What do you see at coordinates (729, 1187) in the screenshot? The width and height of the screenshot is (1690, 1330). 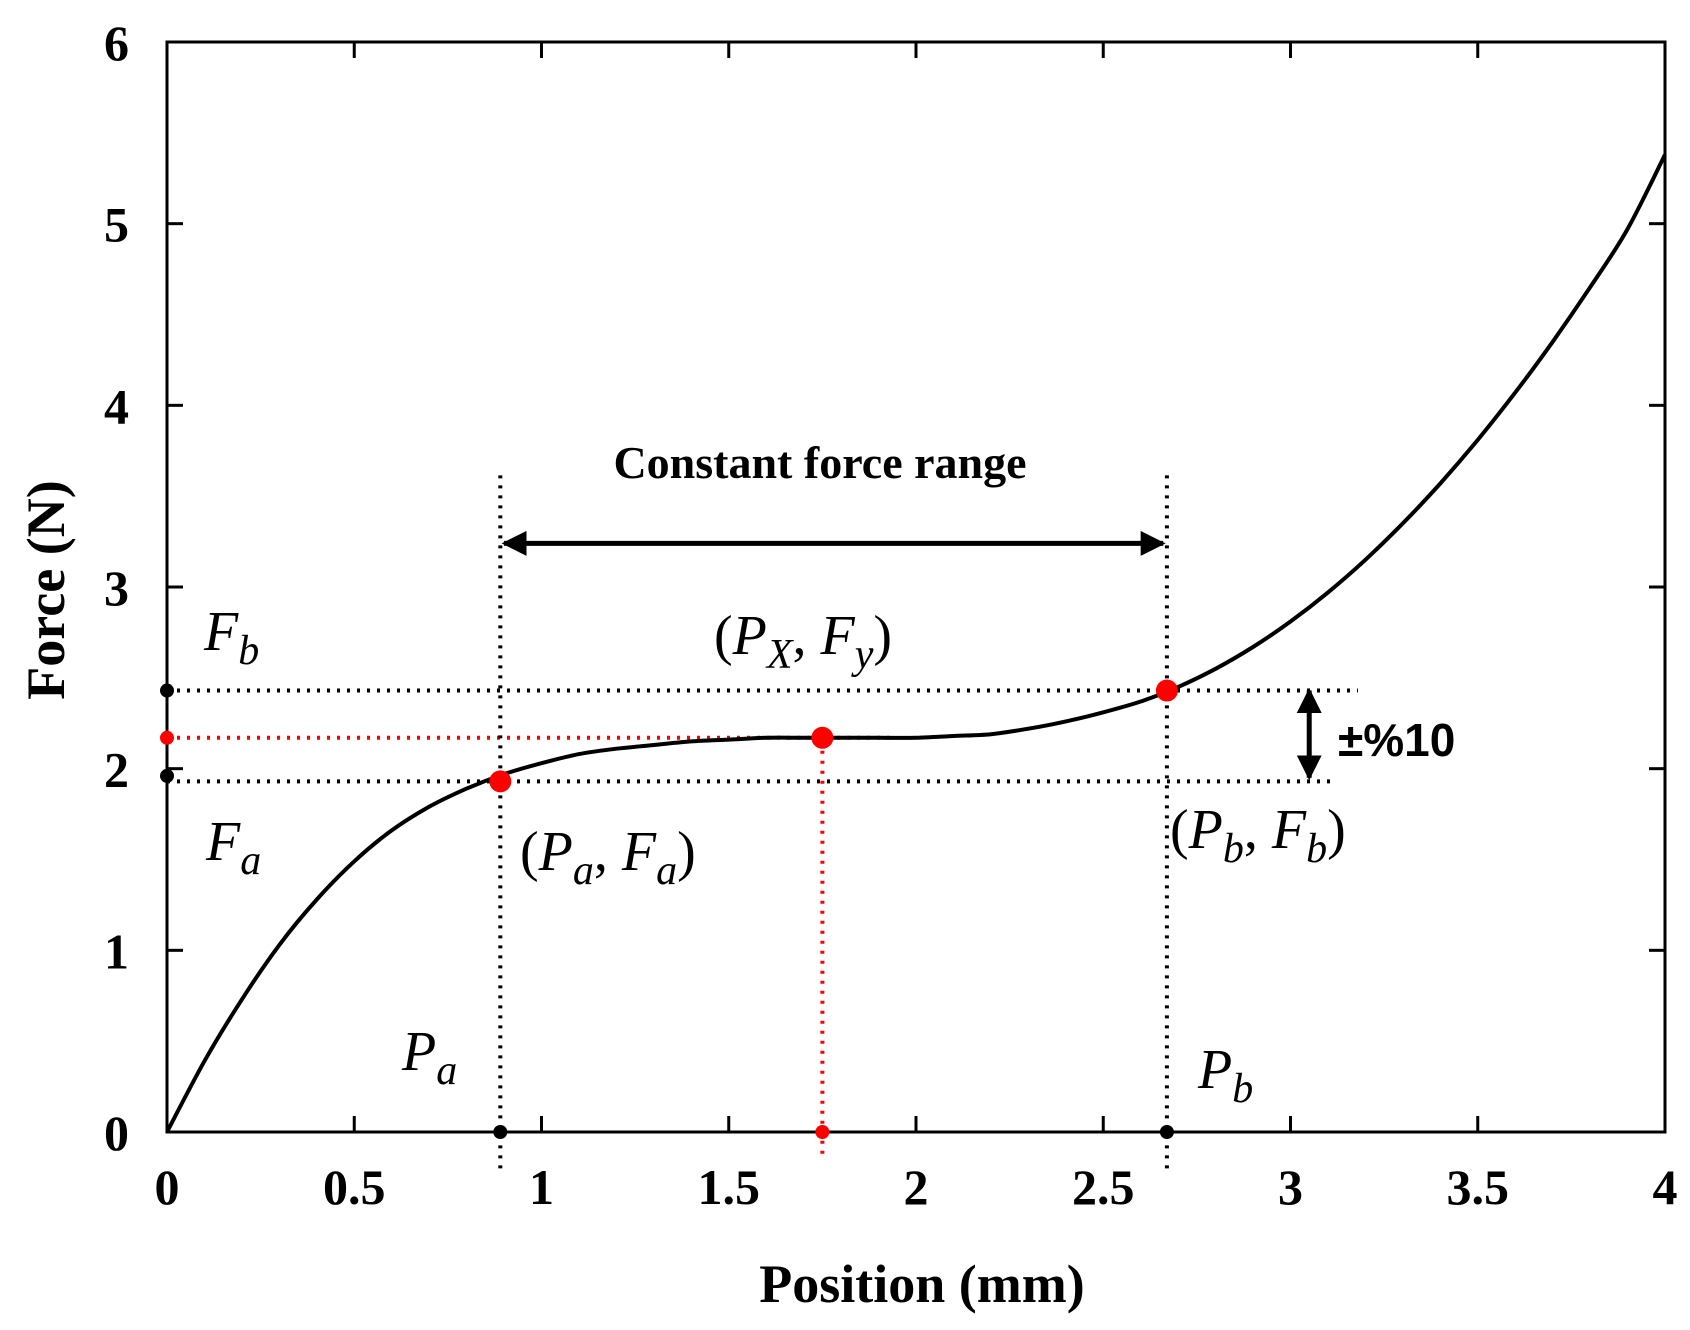 I see `x-tick-label-3: 1.5` at bounding box center [729, 1187].